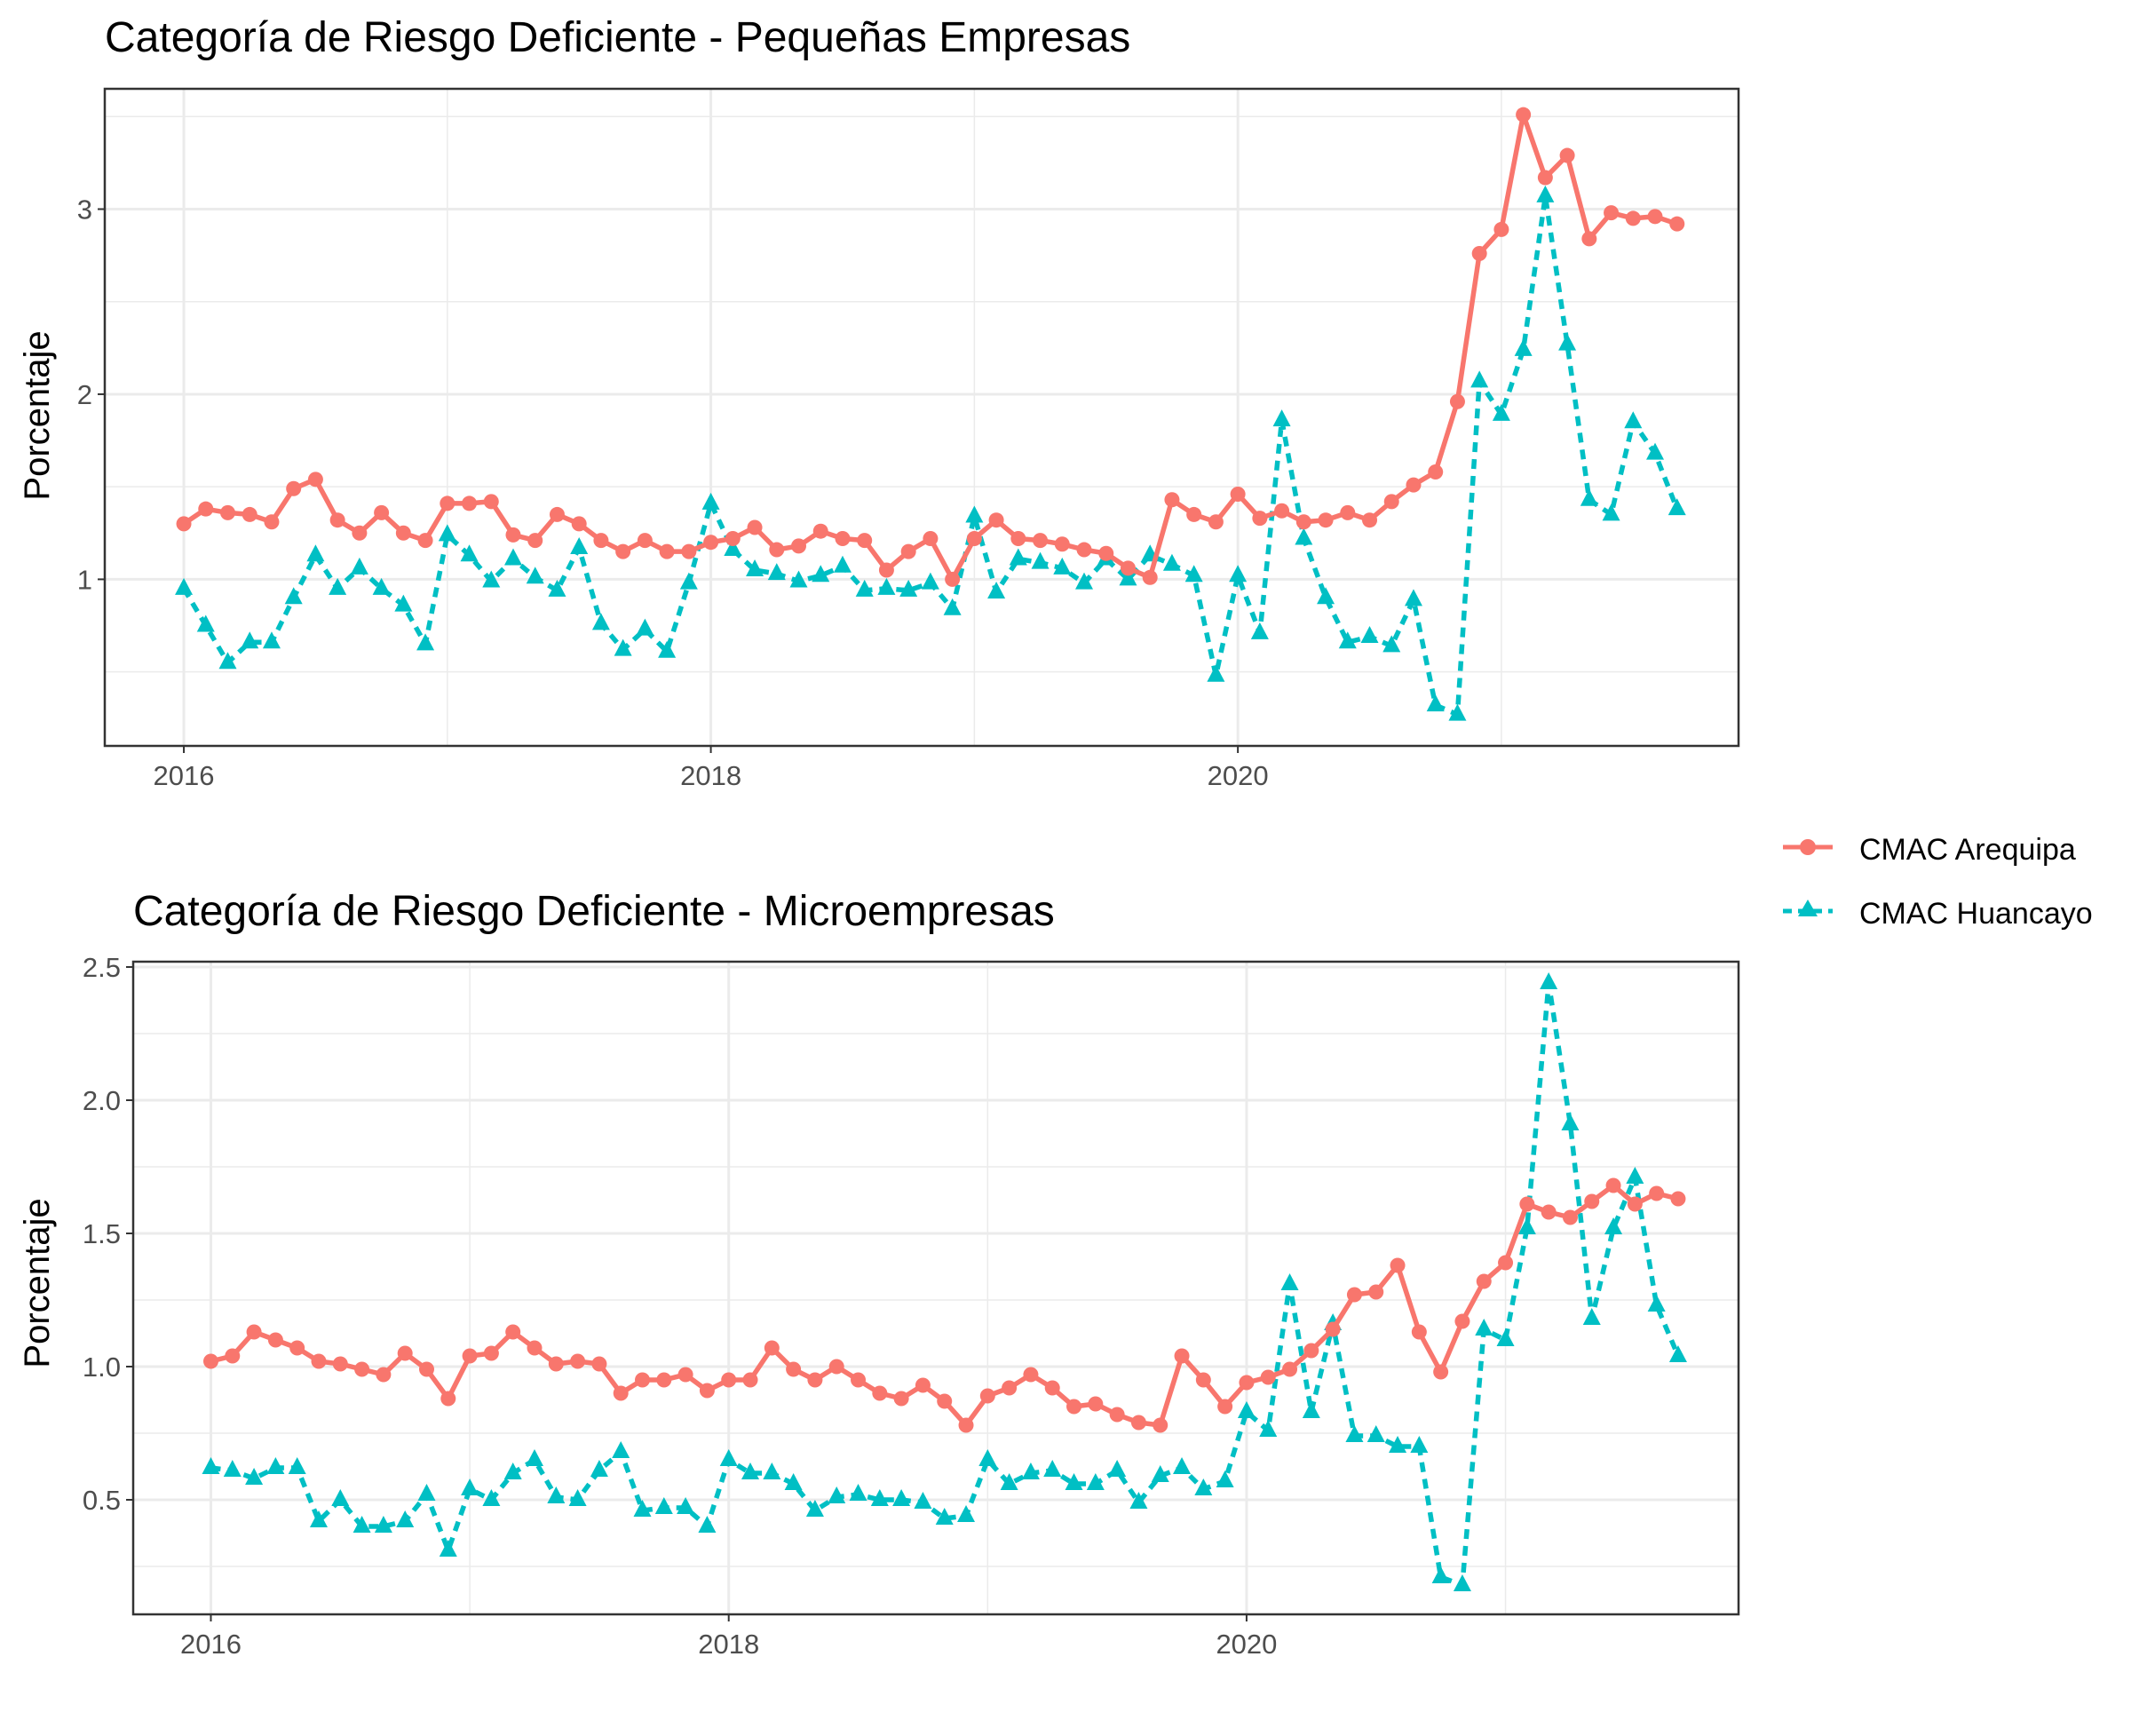 This screenshot has width=2131, height=1736. What do you see at coordinates (184, 775) in the screenshot?
I see `x-tick-label: 2016` at bounding box center [184, 775].